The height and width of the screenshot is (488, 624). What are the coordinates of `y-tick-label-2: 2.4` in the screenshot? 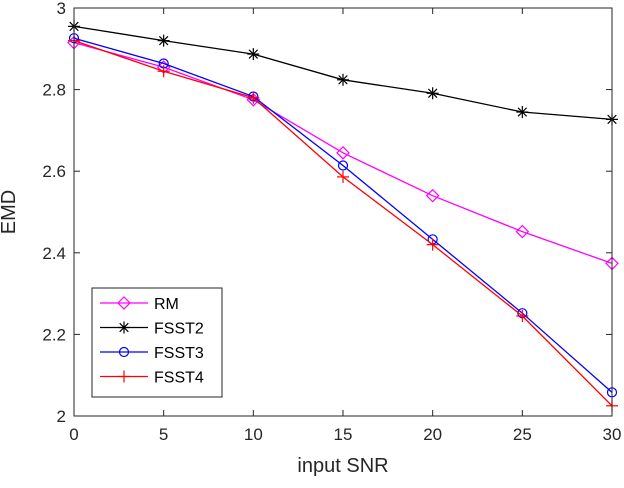 It's located at (54, 253).